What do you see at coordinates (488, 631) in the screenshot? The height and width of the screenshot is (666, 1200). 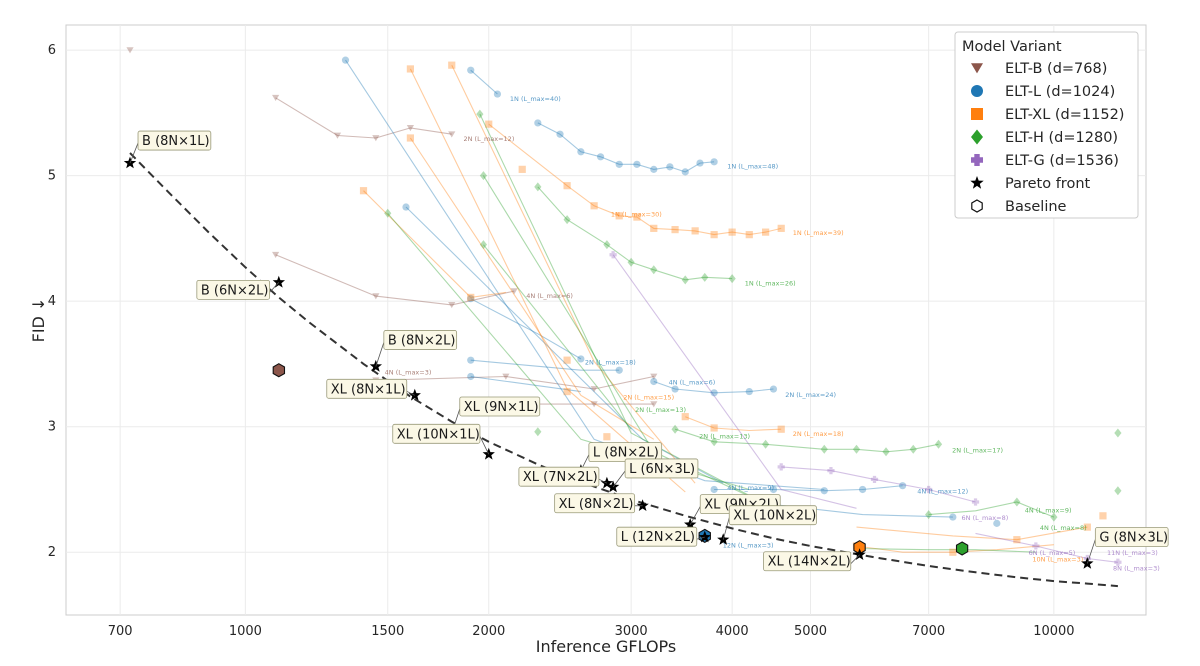 I see `x-tick-label: 2000` at bounding box center [488, 631].